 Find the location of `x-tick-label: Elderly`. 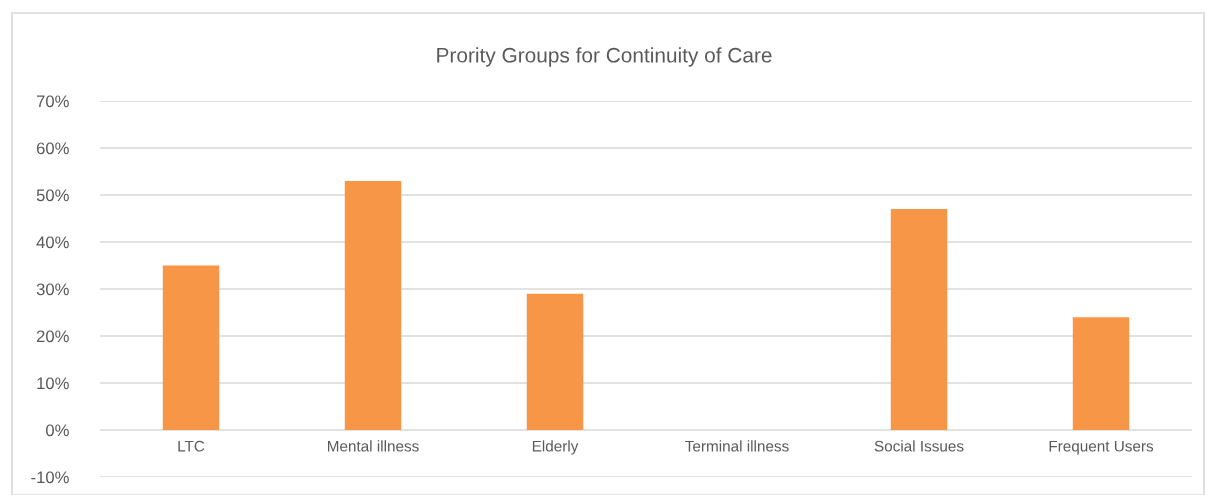

x-tick-label: Elderly is located at coordinates (555, 447).